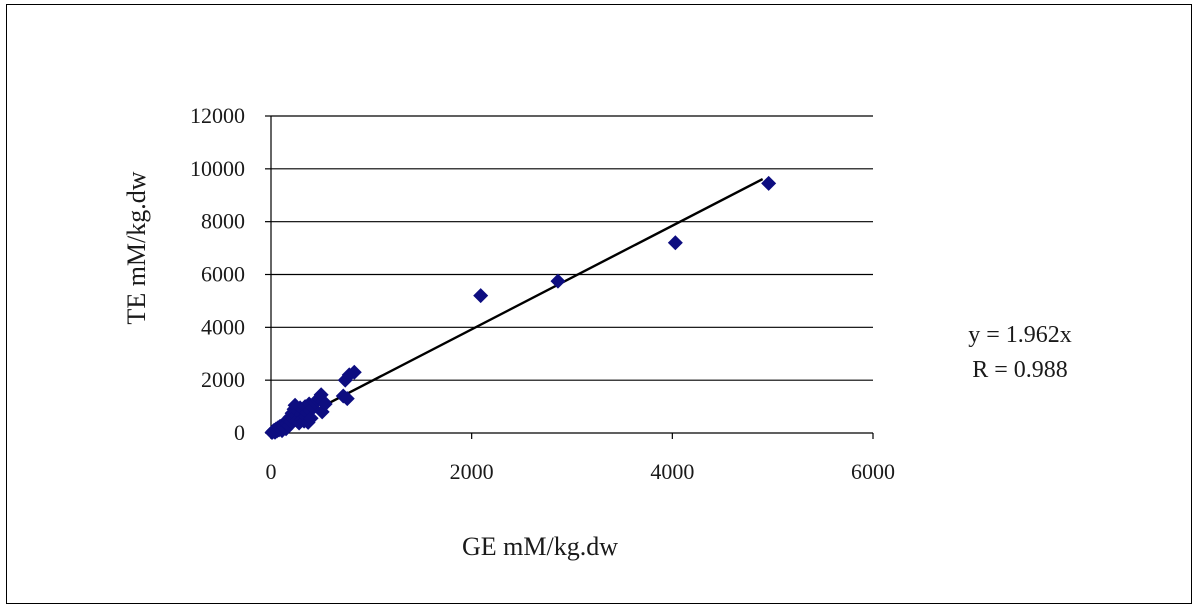 The height and width of the screenshot is (604, 1199). I want to click on x-tick-labels: 0 2000 4000 6000, so click(580, 458).